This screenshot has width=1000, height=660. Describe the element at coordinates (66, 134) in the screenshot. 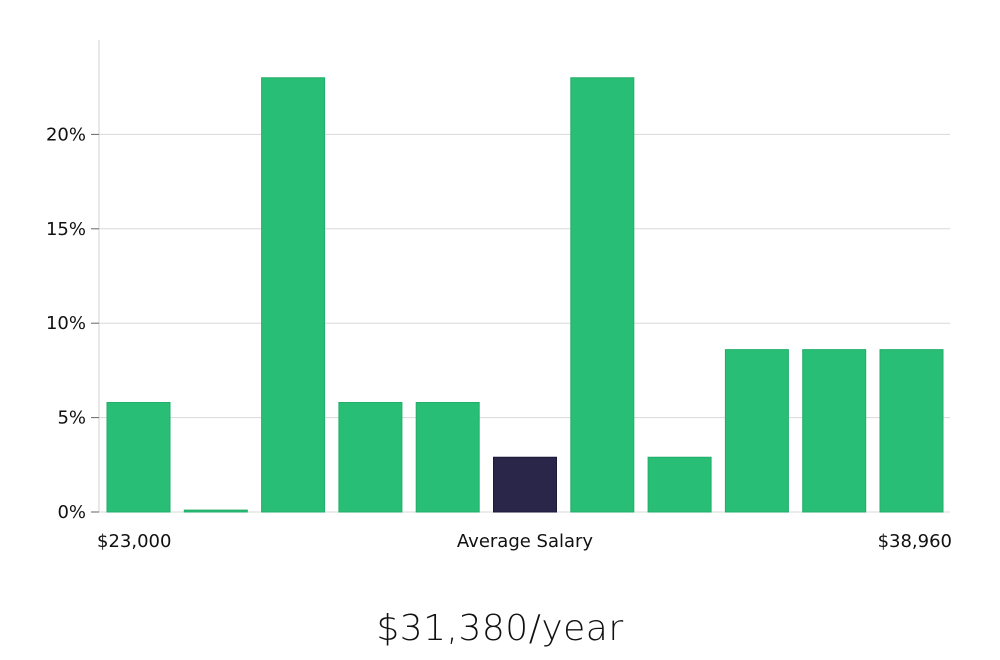

I see `y-tick-label: 20%` at that location.